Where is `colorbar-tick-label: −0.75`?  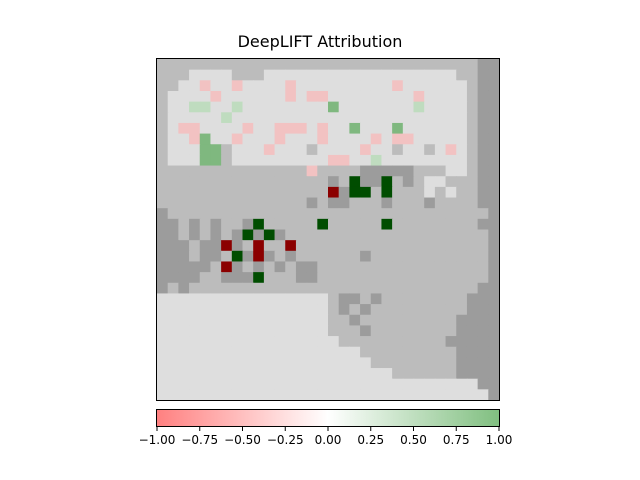
colorbar-tick-label: −0.75 is located at coordinates (199, 440).